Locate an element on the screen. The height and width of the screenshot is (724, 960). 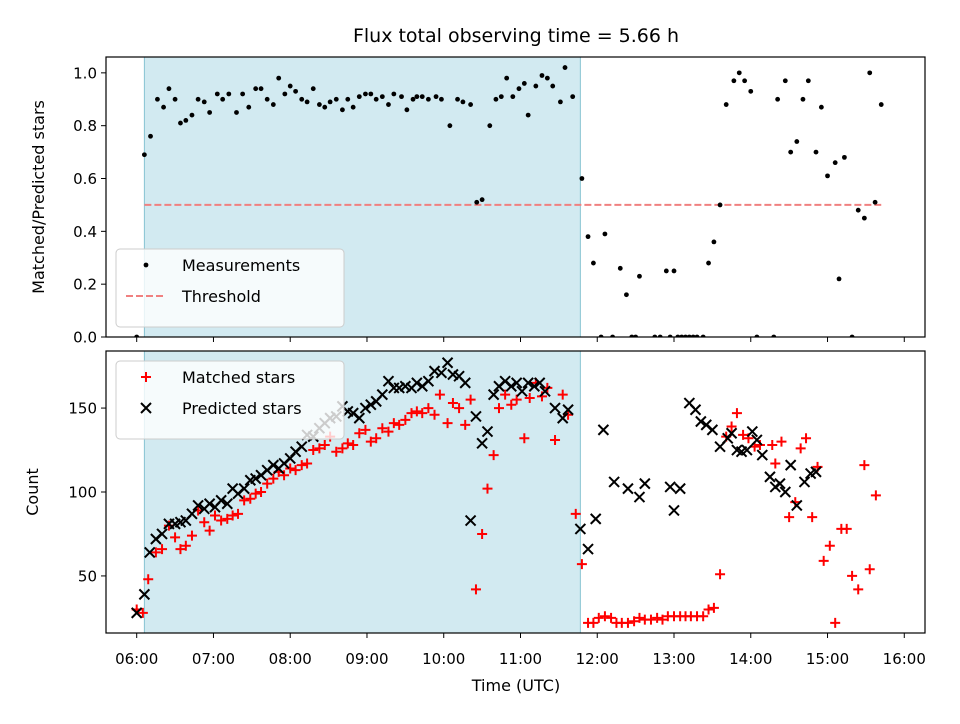
x-tick-label: 15:00 is located at coordinates (827, 659).